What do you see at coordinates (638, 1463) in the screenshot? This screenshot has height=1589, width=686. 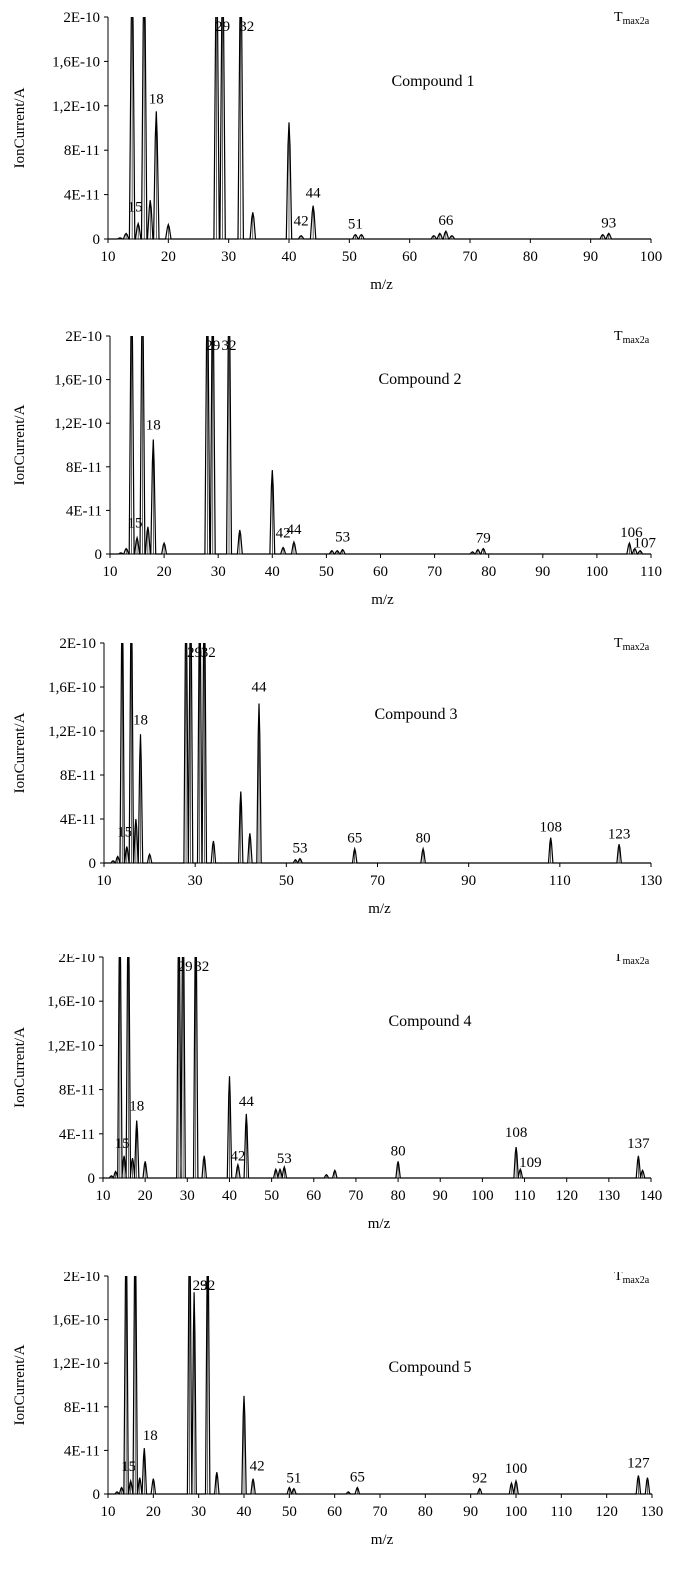 I see `peak-label: 127` at bounding box center [638, 1463].